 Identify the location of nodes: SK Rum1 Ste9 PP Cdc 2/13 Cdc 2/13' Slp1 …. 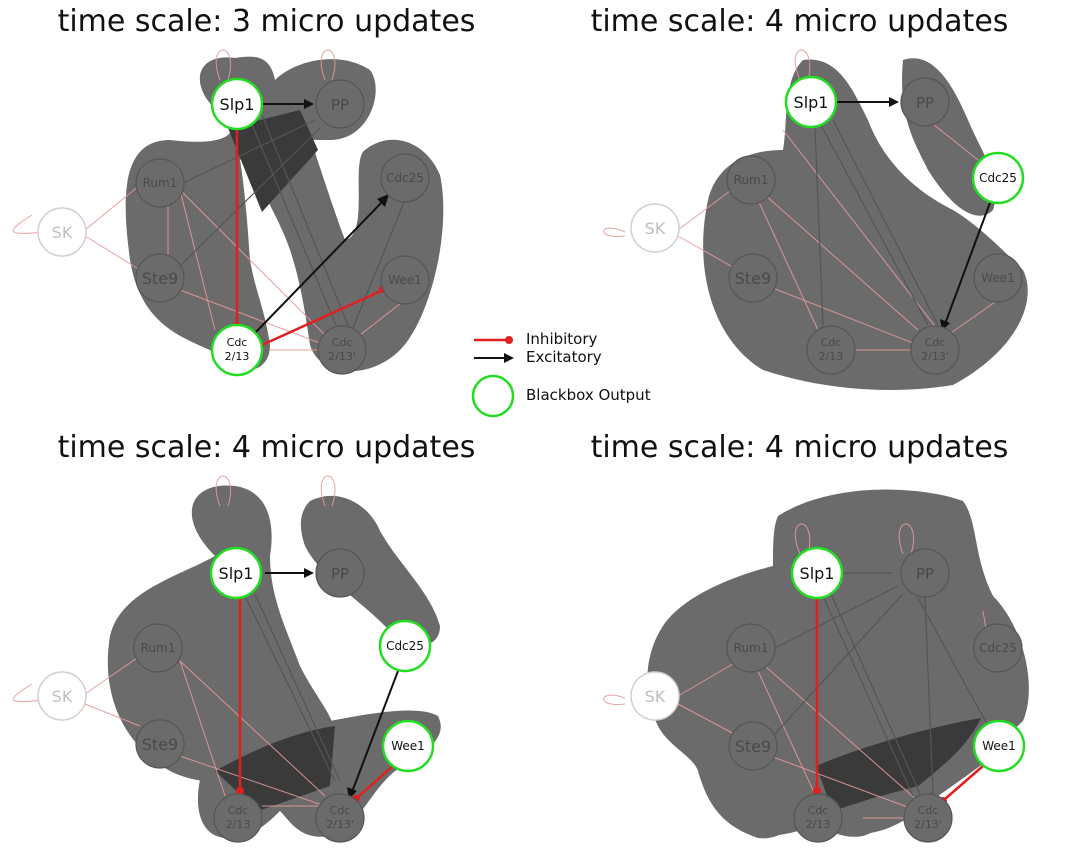
(236, 694).